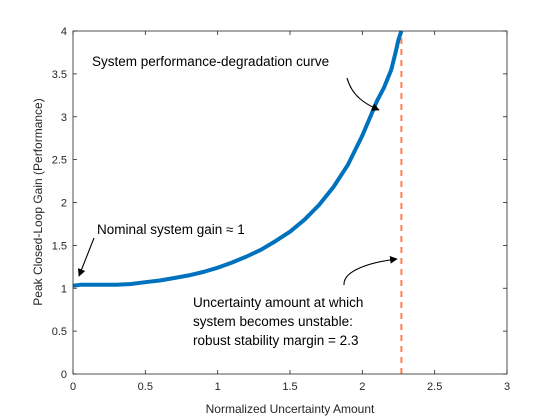 This screenshot has width=560, height=420. What do you see at coordinates (86, 257) in the screenshot?
I see `annotation-nominal-arrow` at bounding box center [86, 257].